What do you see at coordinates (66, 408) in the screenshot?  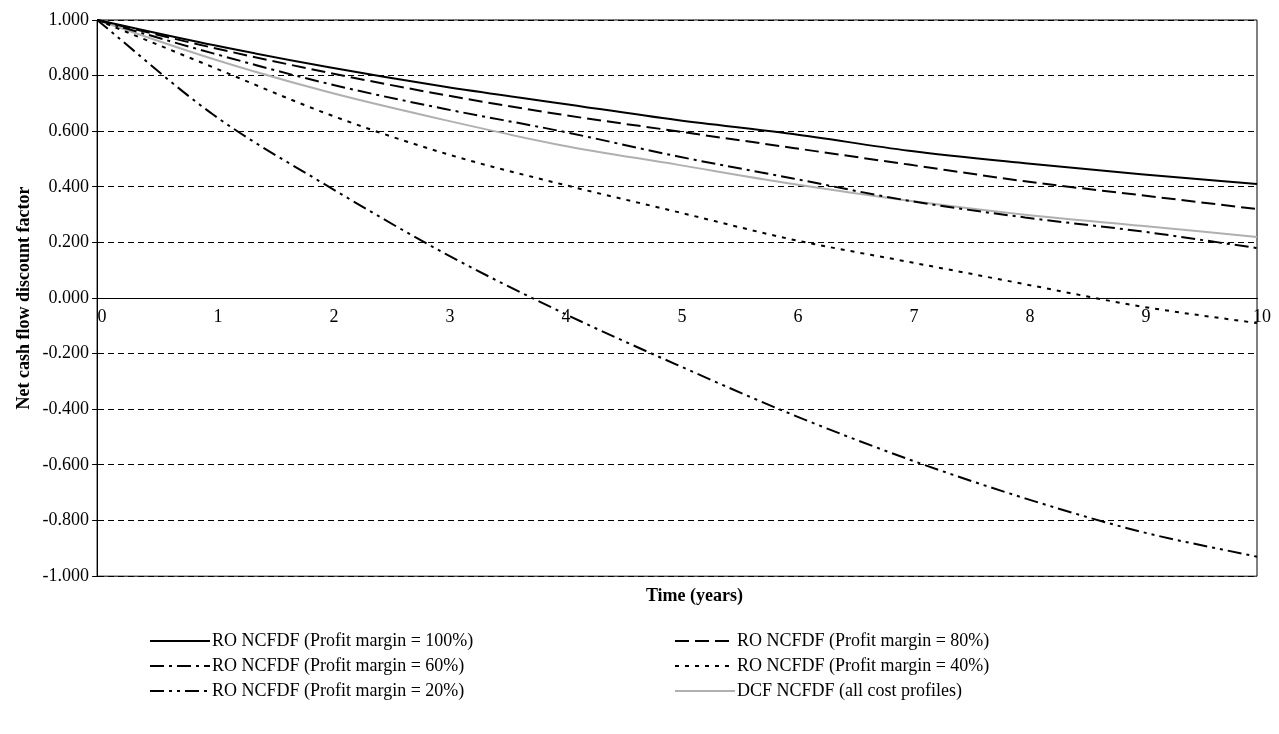 I see `y-tick-label: -0.400` at bounding box center [66, 408].